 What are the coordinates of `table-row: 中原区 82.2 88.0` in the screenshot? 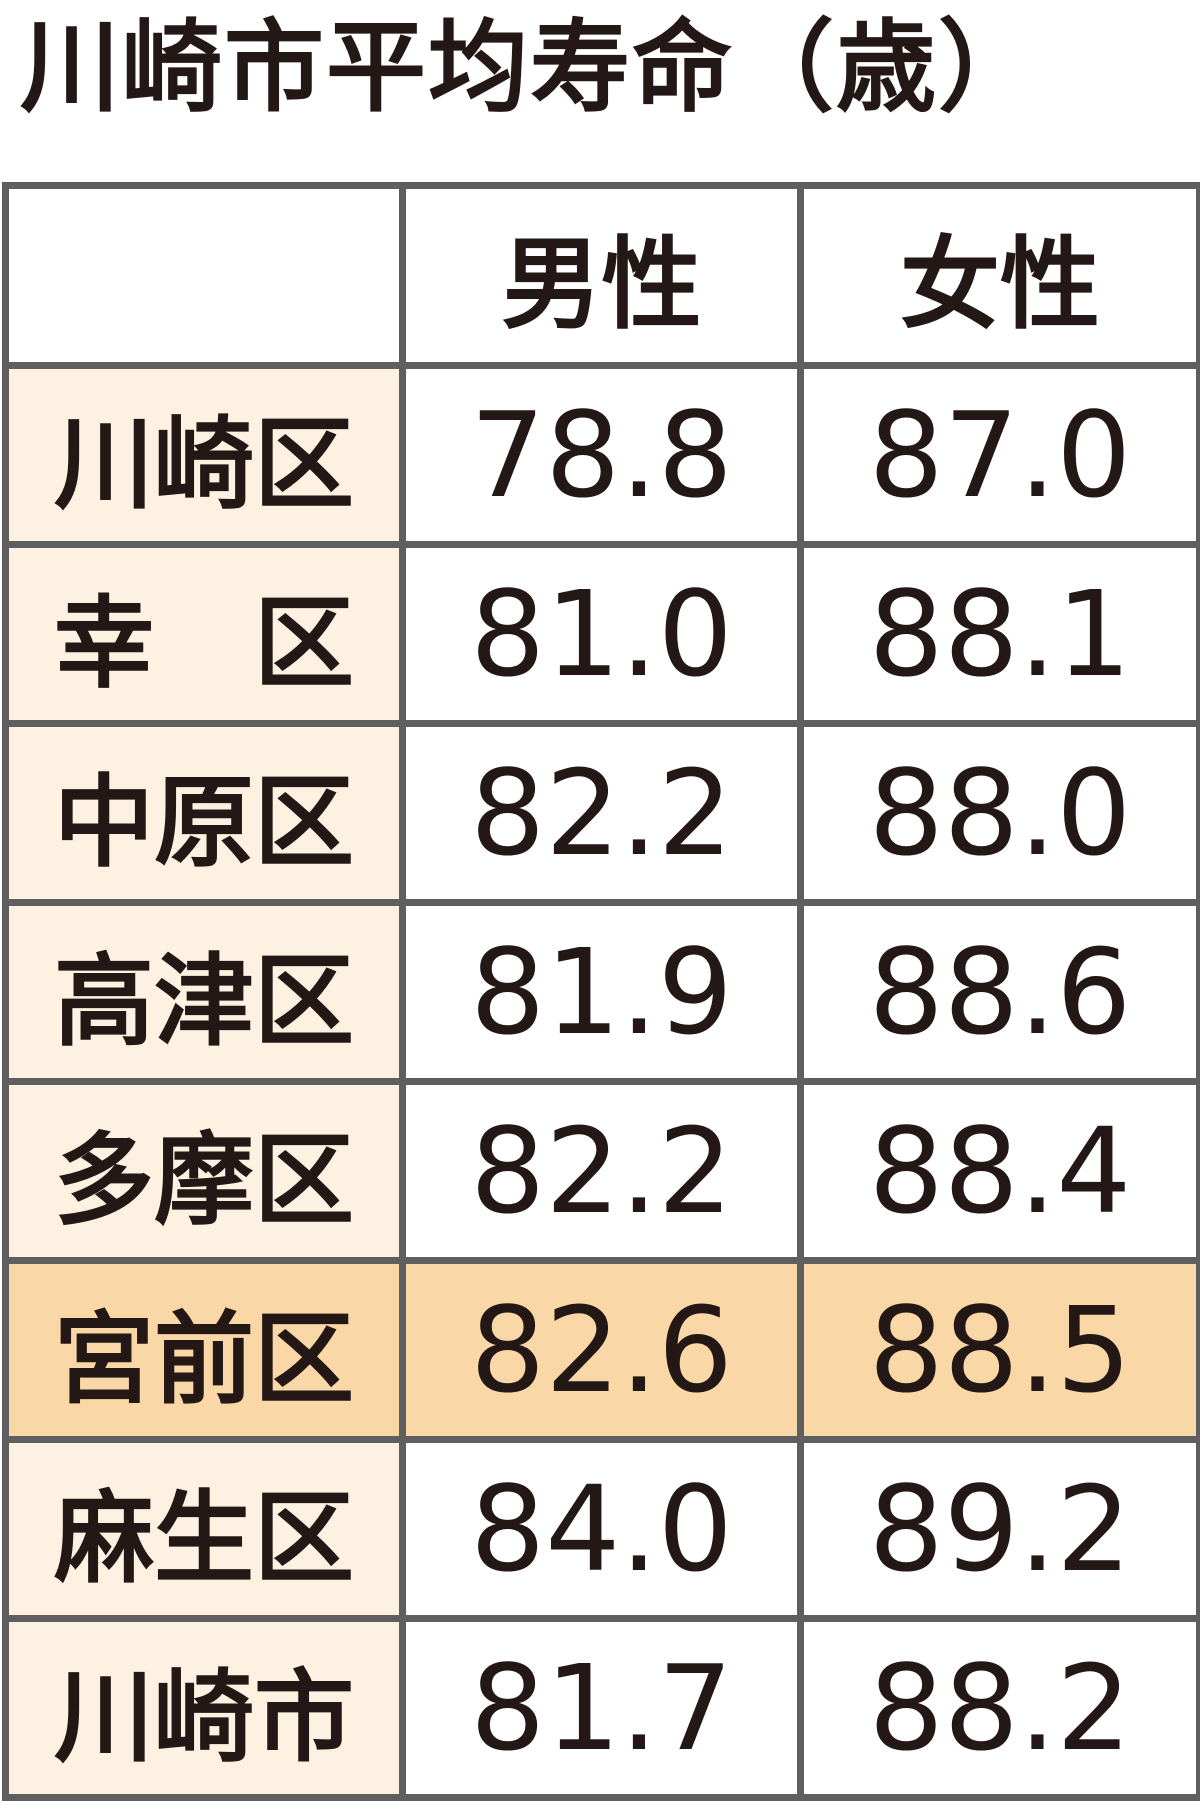 It's located at (601, 813).